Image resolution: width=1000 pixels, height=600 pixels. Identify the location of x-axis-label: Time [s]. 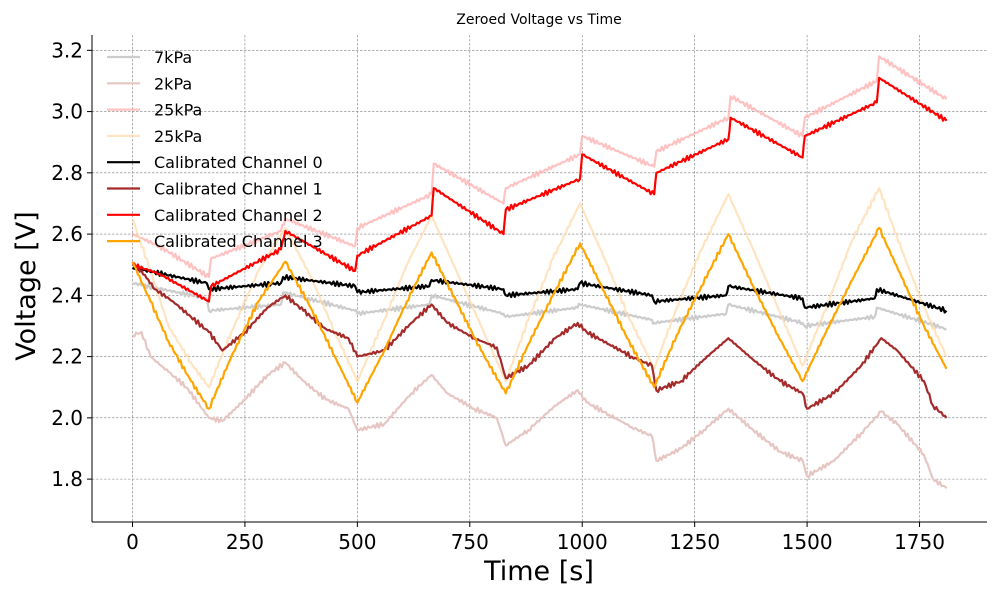
(538, 571).